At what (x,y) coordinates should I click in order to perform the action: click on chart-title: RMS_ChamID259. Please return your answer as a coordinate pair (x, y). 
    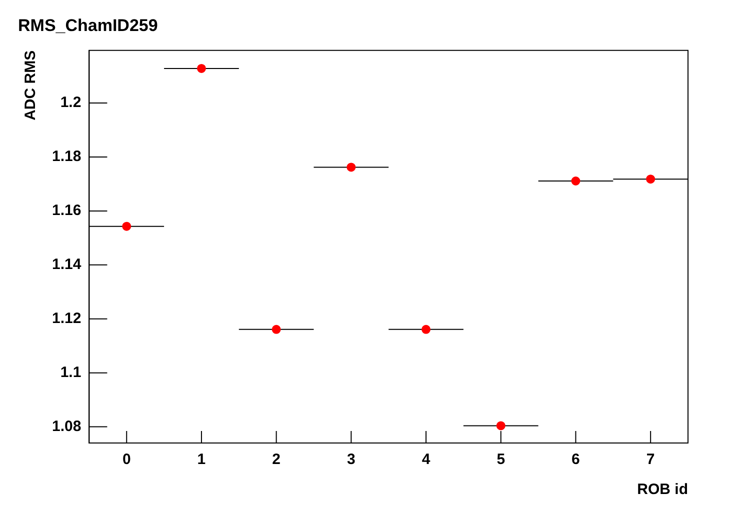
    Looking at the image, I should click on (88, 25).